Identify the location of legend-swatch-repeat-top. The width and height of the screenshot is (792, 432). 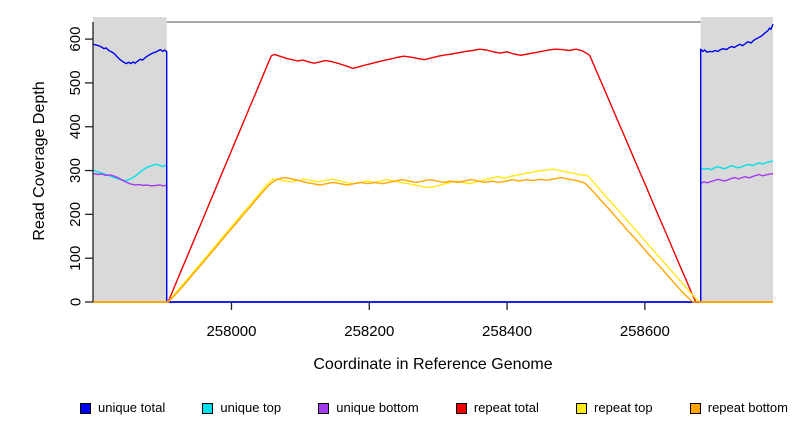
(582, 408).